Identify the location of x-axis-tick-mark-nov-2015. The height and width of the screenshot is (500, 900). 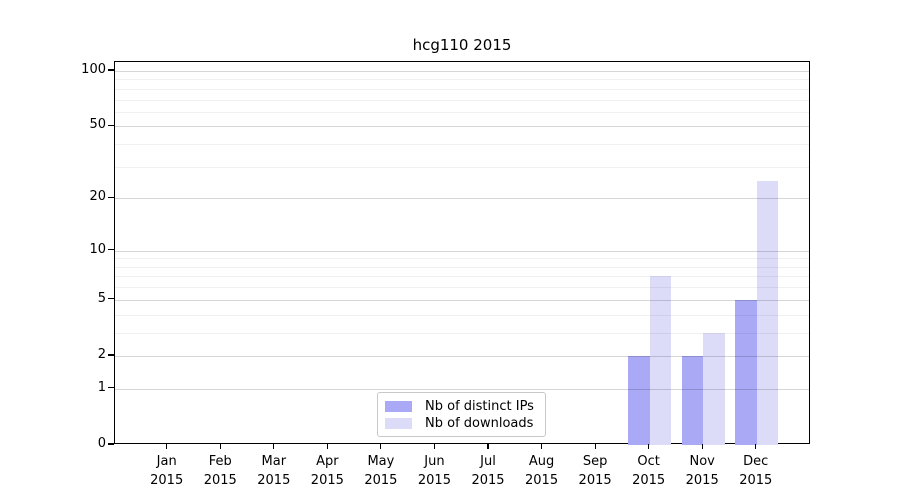
(702, 446).